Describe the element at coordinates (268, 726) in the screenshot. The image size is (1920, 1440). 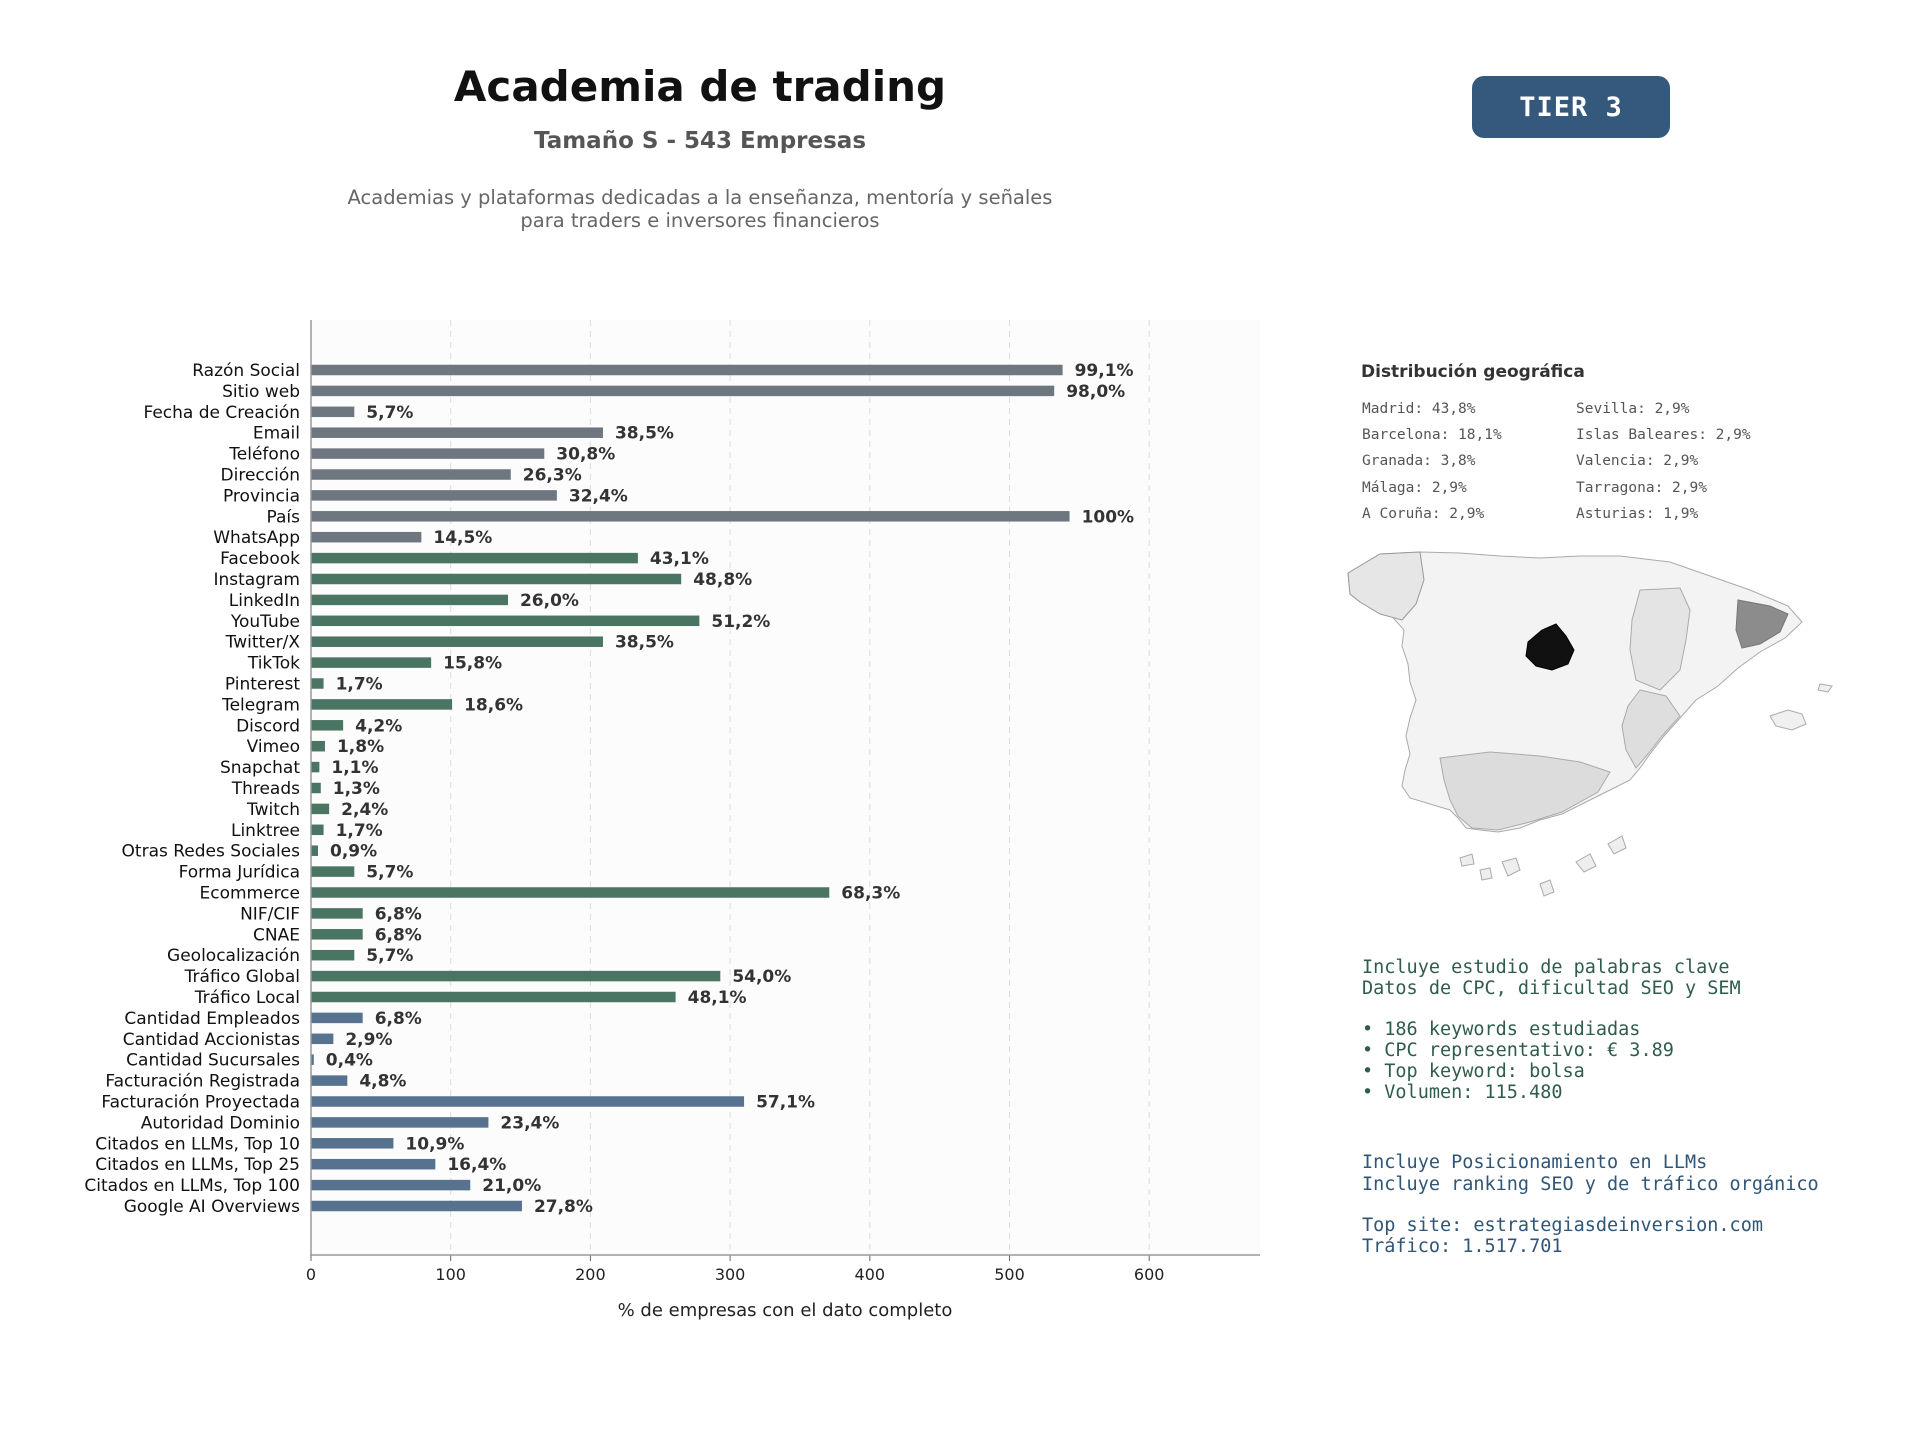
I see `category-label: Discord` at that location.